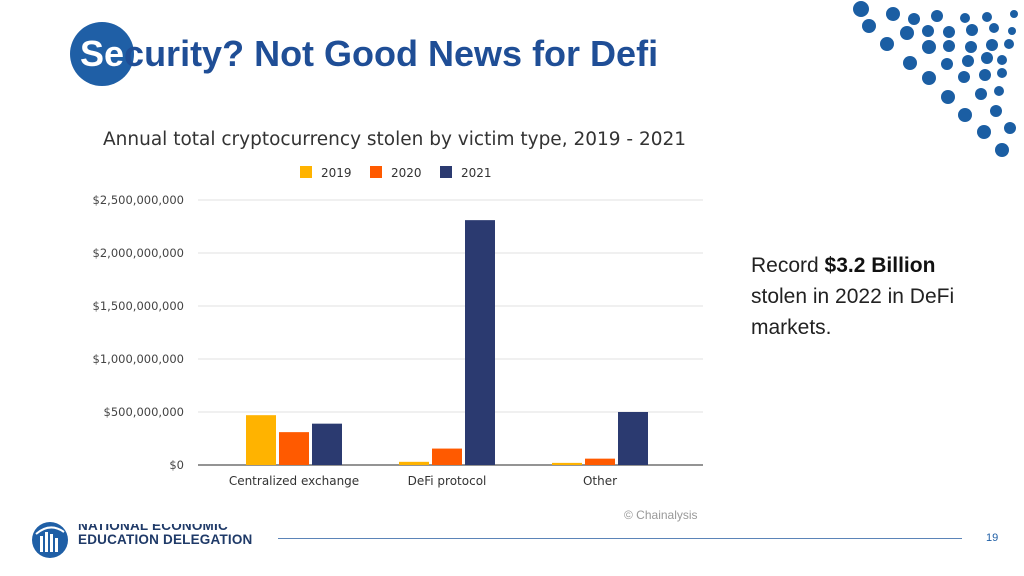 The width and height of the screenshot is (1024, 576). Describe the element at coordinates (661, 515) in the screenshot. I see `chart-source-label: © Chainalysis` at that location.